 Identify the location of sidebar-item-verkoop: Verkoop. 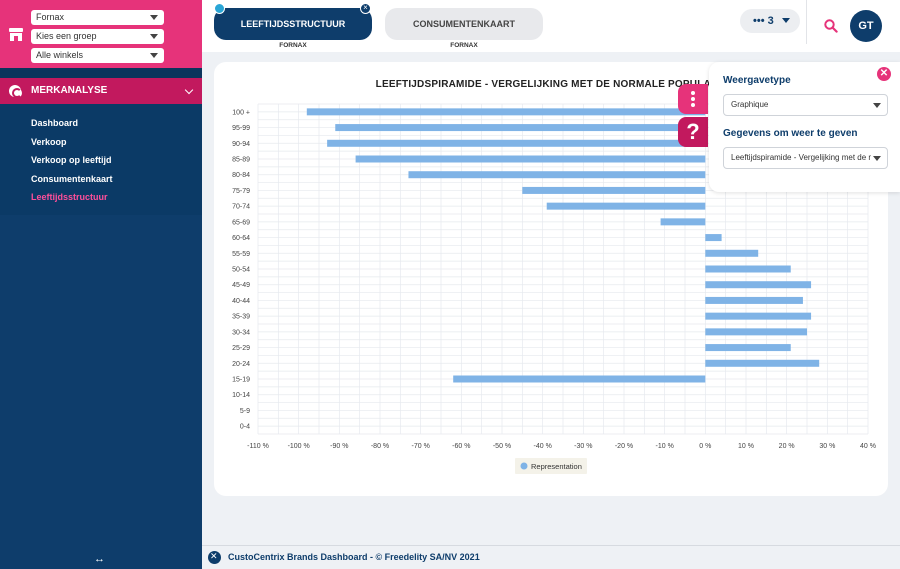
(49, 142).